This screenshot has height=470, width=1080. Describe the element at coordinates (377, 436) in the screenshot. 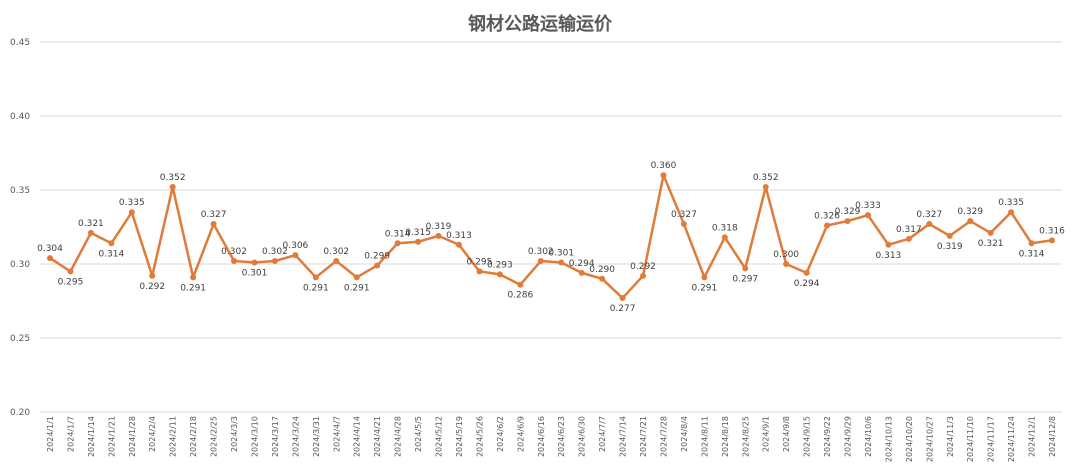

I see `x-tick-label-16: 2024/4/21` at that location.